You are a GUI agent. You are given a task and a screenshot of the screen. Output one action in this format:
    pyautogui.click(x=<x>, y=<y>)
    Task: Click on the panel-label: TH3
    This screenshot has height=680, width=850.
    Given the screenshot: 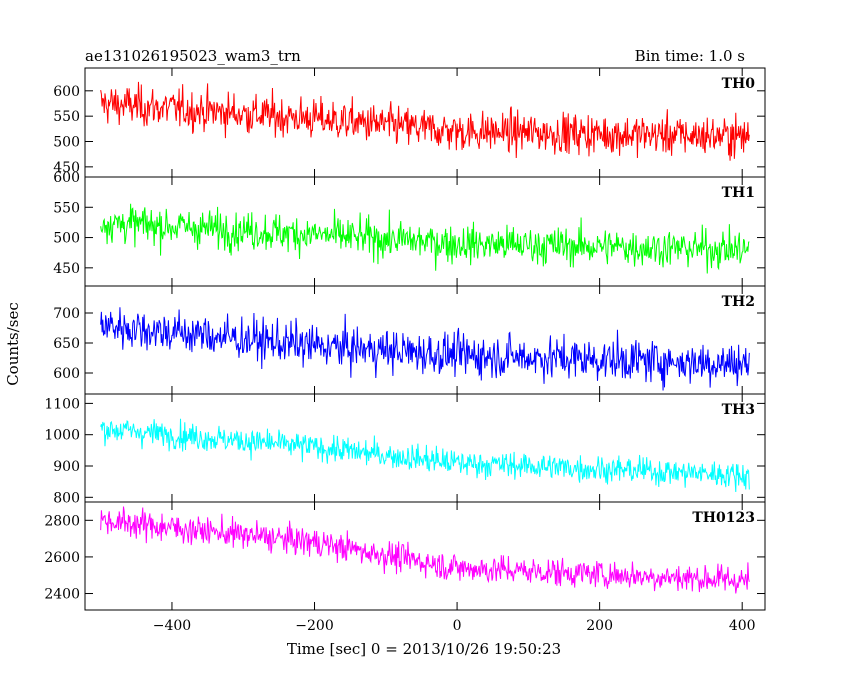 What is the action you would take?
    pyautogui.click(x=738, y=410)
    